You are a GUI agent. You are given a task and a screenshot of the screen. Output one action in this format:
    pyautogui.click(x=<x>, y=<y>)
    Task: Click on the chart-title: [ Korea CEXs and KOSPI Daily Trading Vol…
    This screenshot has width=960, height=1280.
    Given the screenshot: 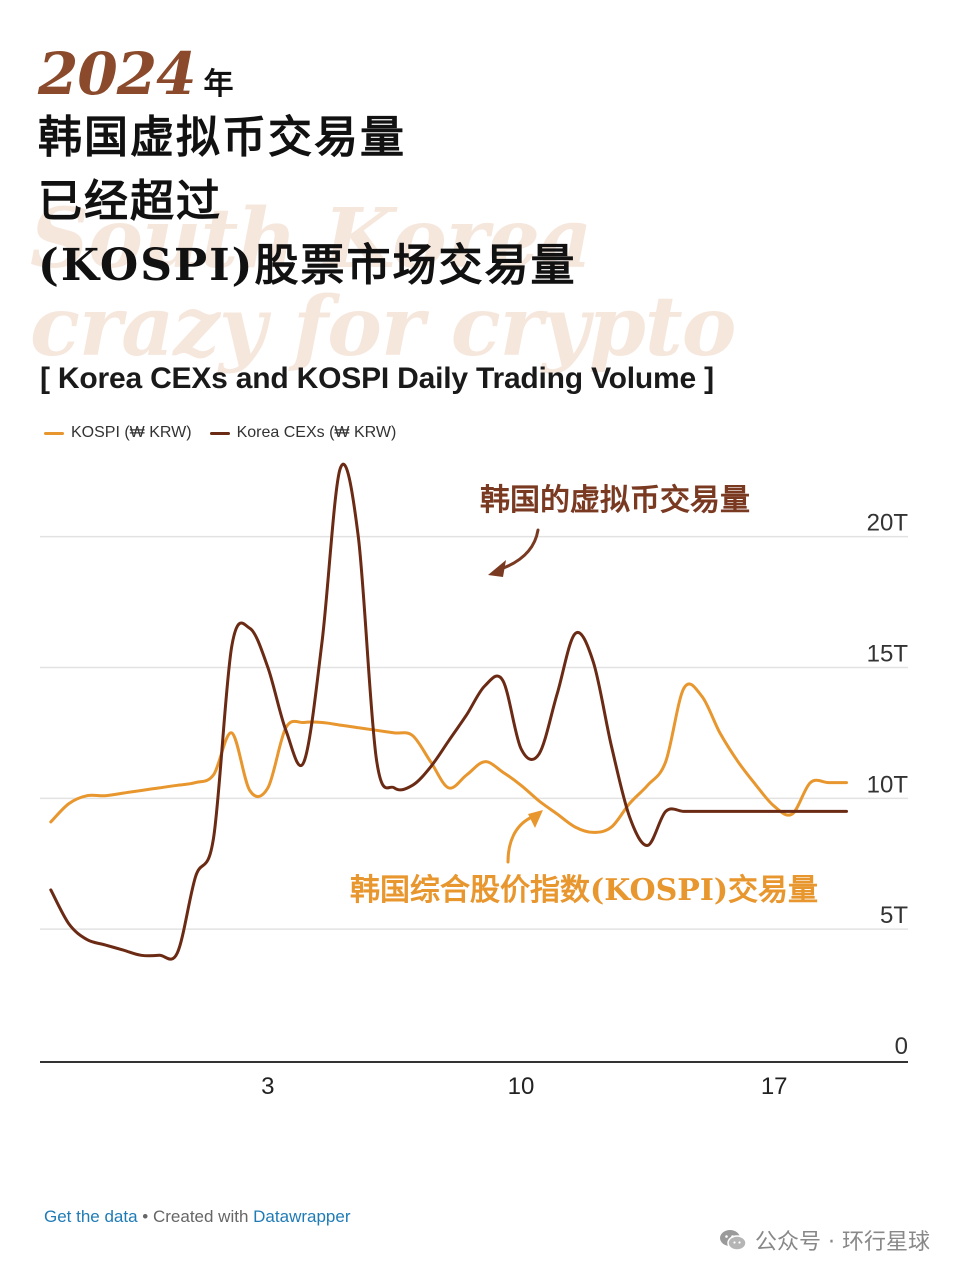 What is the action you would take?
    pyautogui.click(x=377, y=378)
    